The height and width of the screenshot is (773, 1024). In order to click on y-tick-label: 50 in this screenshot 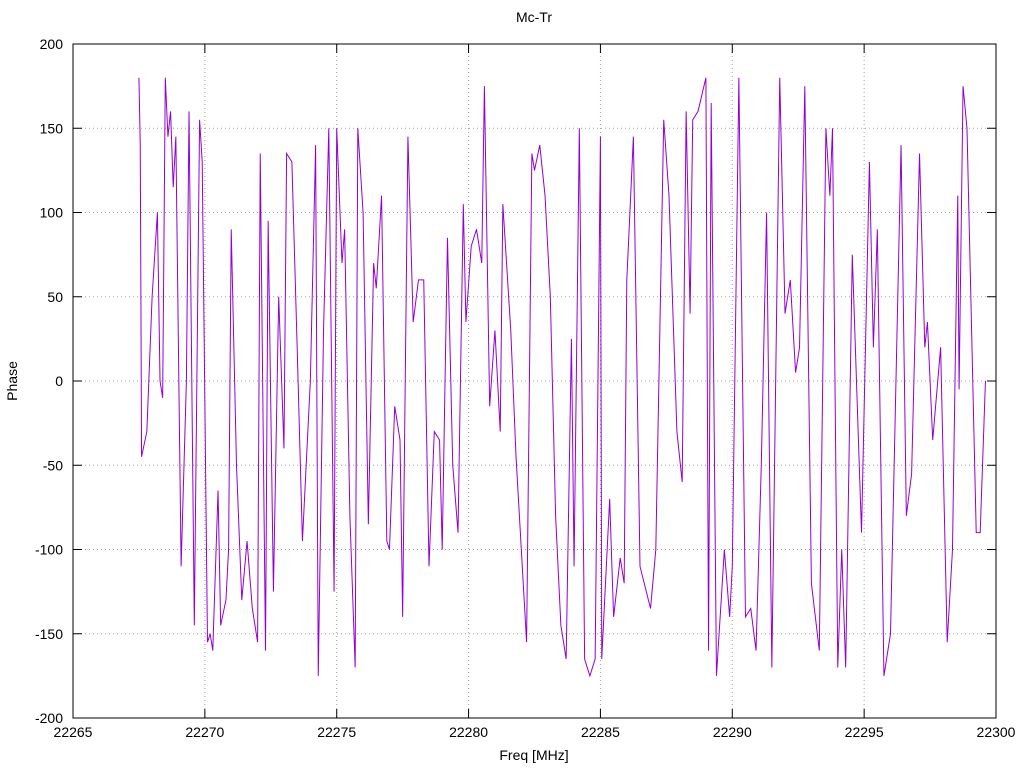, I will do `click(55, 297)`.